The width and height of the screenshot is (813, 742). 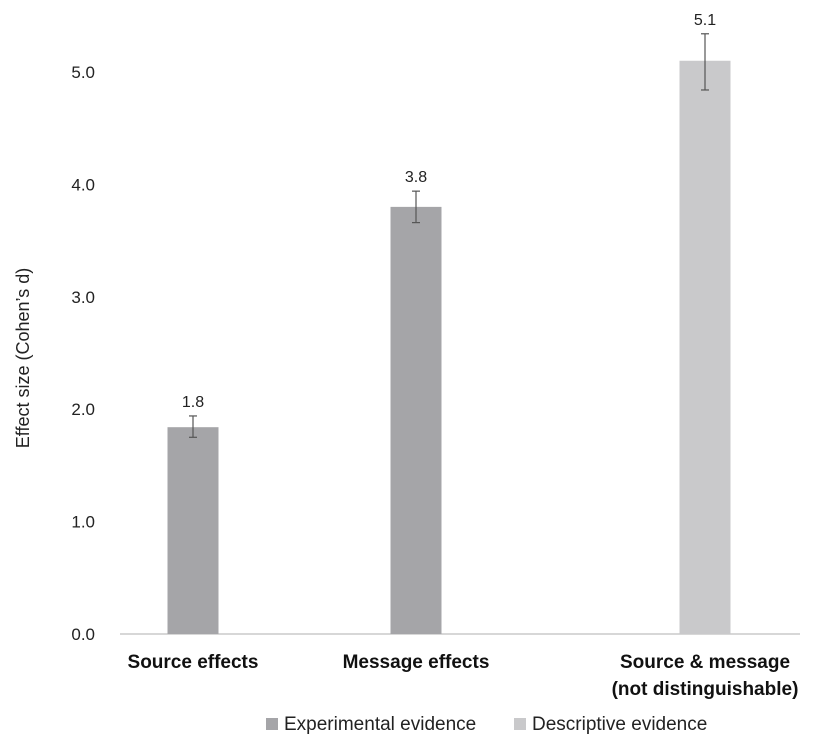 What do you see at coordinates (83, 353) in the screenshot?
I see `y-axis-ticks: 0.0 1.0 2.0 3.0 4.0 5.0` at bounding box center [83, 353].